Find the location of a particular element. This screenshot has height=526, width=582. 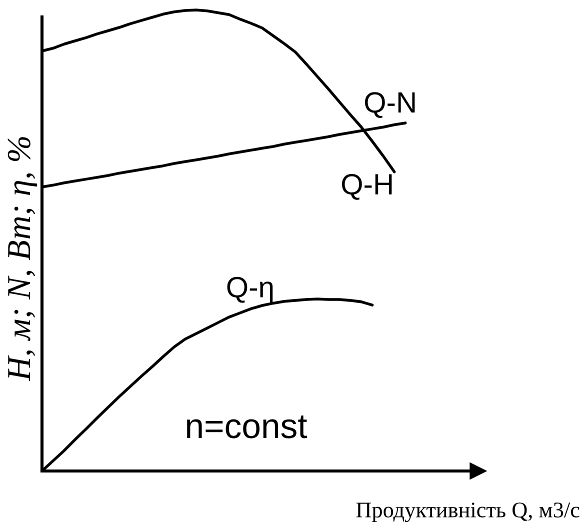

x-axis-title: Продуктивність Q, м3/с is located at coordinates (468, 512).